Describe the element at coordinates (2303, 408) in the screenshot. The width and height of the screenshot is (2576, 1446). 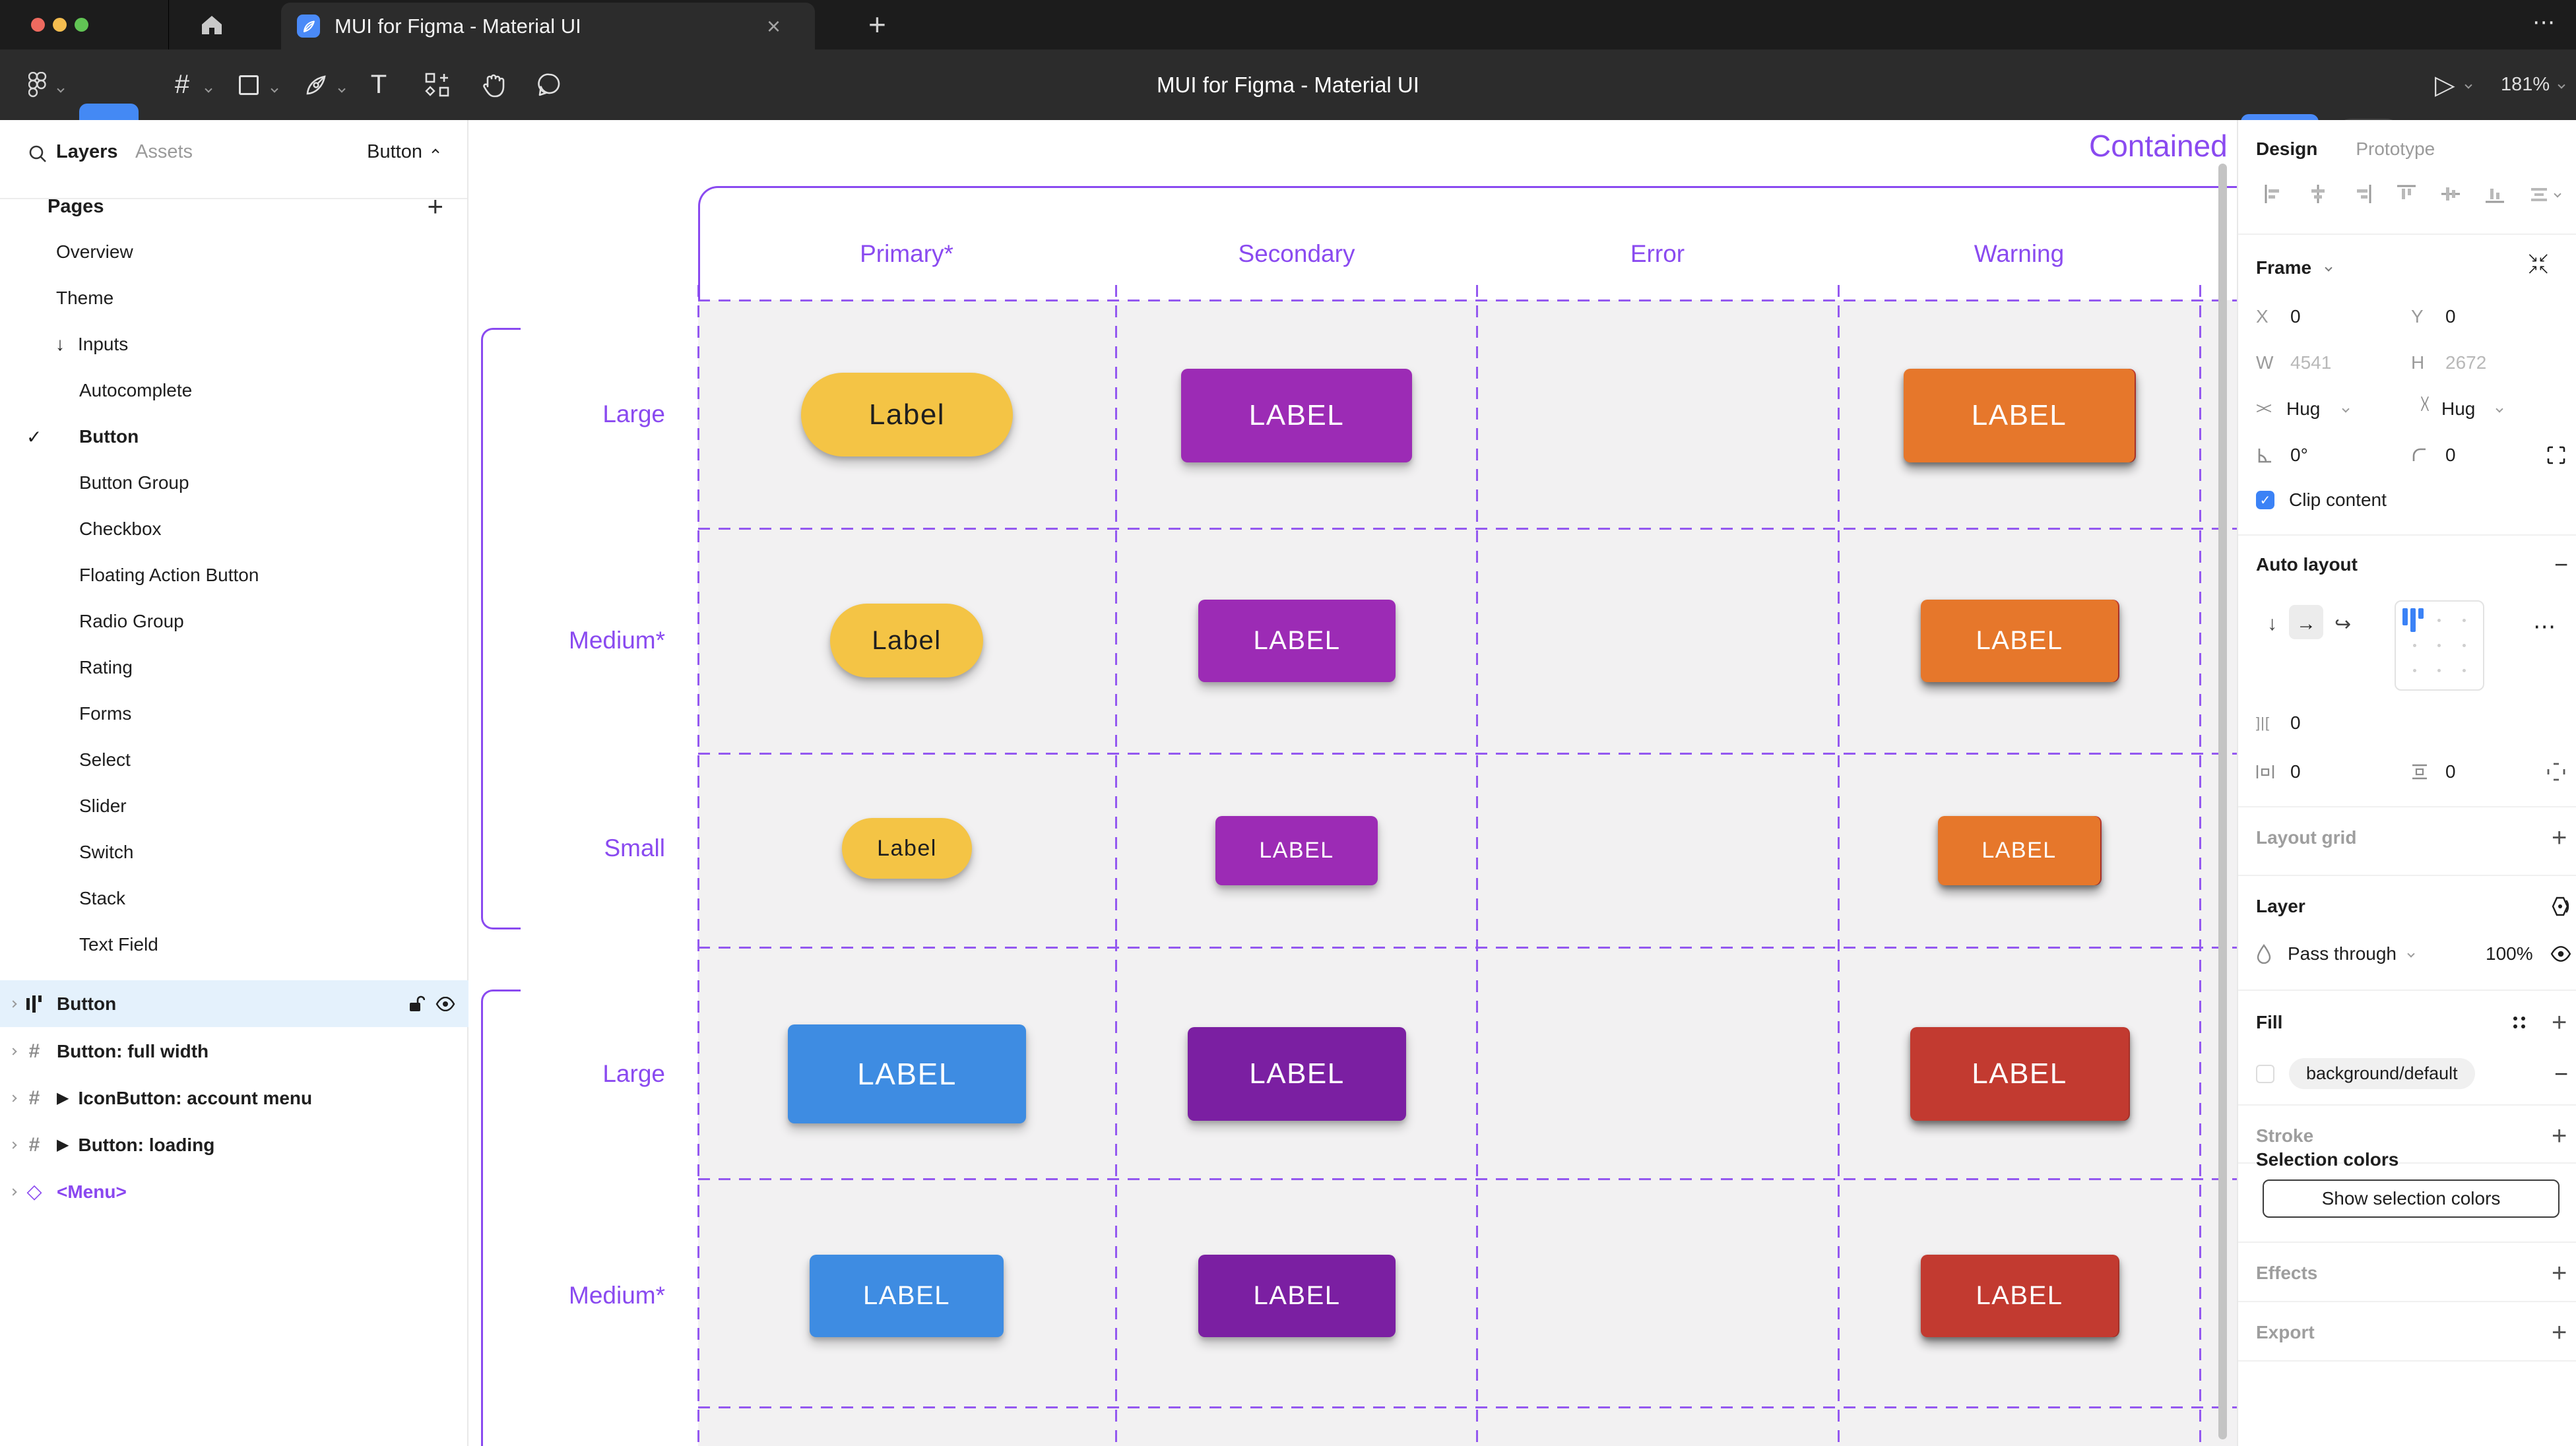
I see `horizontal-resizing-select: Hug` at that location.